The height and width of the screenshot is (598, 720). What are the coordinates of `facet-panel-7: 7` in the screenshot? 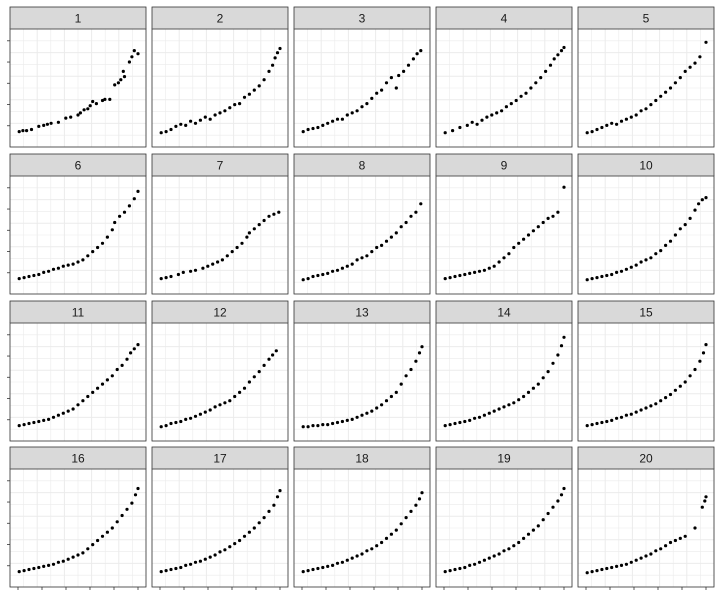 It's located at (220, 224).